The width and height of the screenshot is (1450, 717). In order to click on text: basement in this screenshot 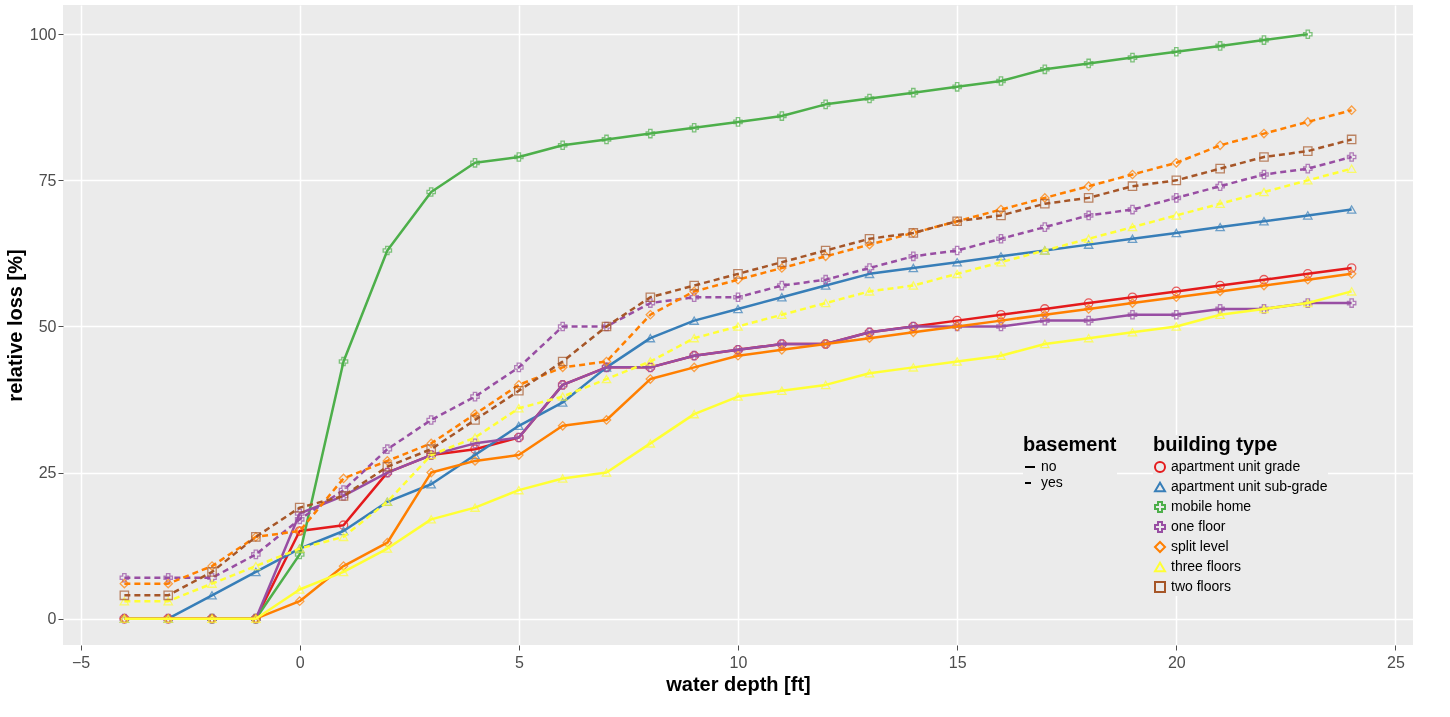, I will do `click(1070, 444)`.